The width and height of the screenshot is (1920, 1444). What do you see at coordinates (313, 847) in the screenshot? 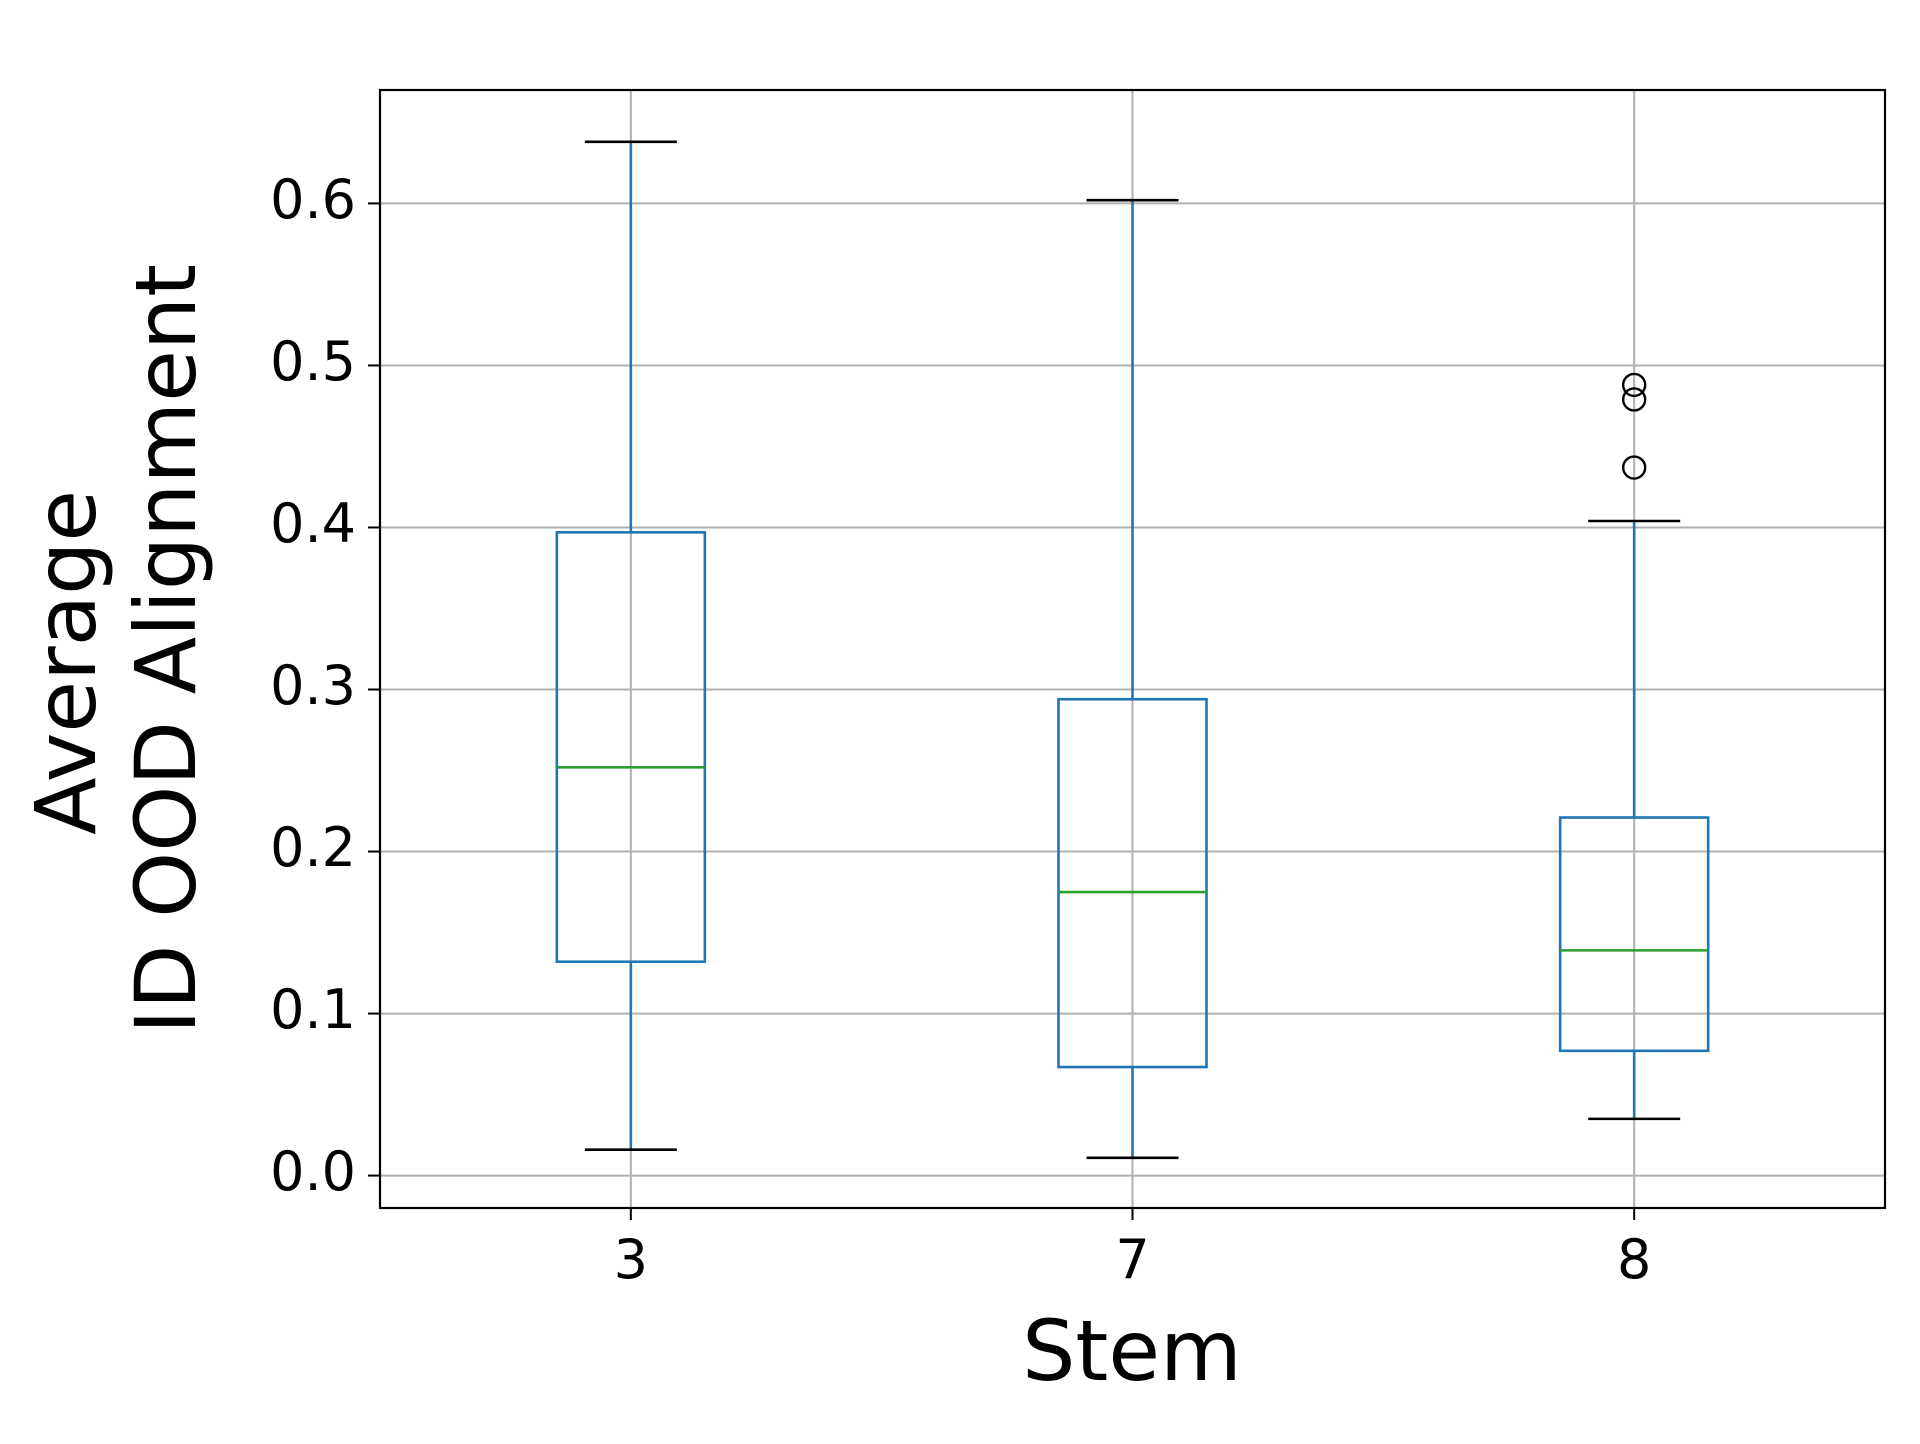
I see `y-tick-label: 0.2` at bounding box center [313, 847].